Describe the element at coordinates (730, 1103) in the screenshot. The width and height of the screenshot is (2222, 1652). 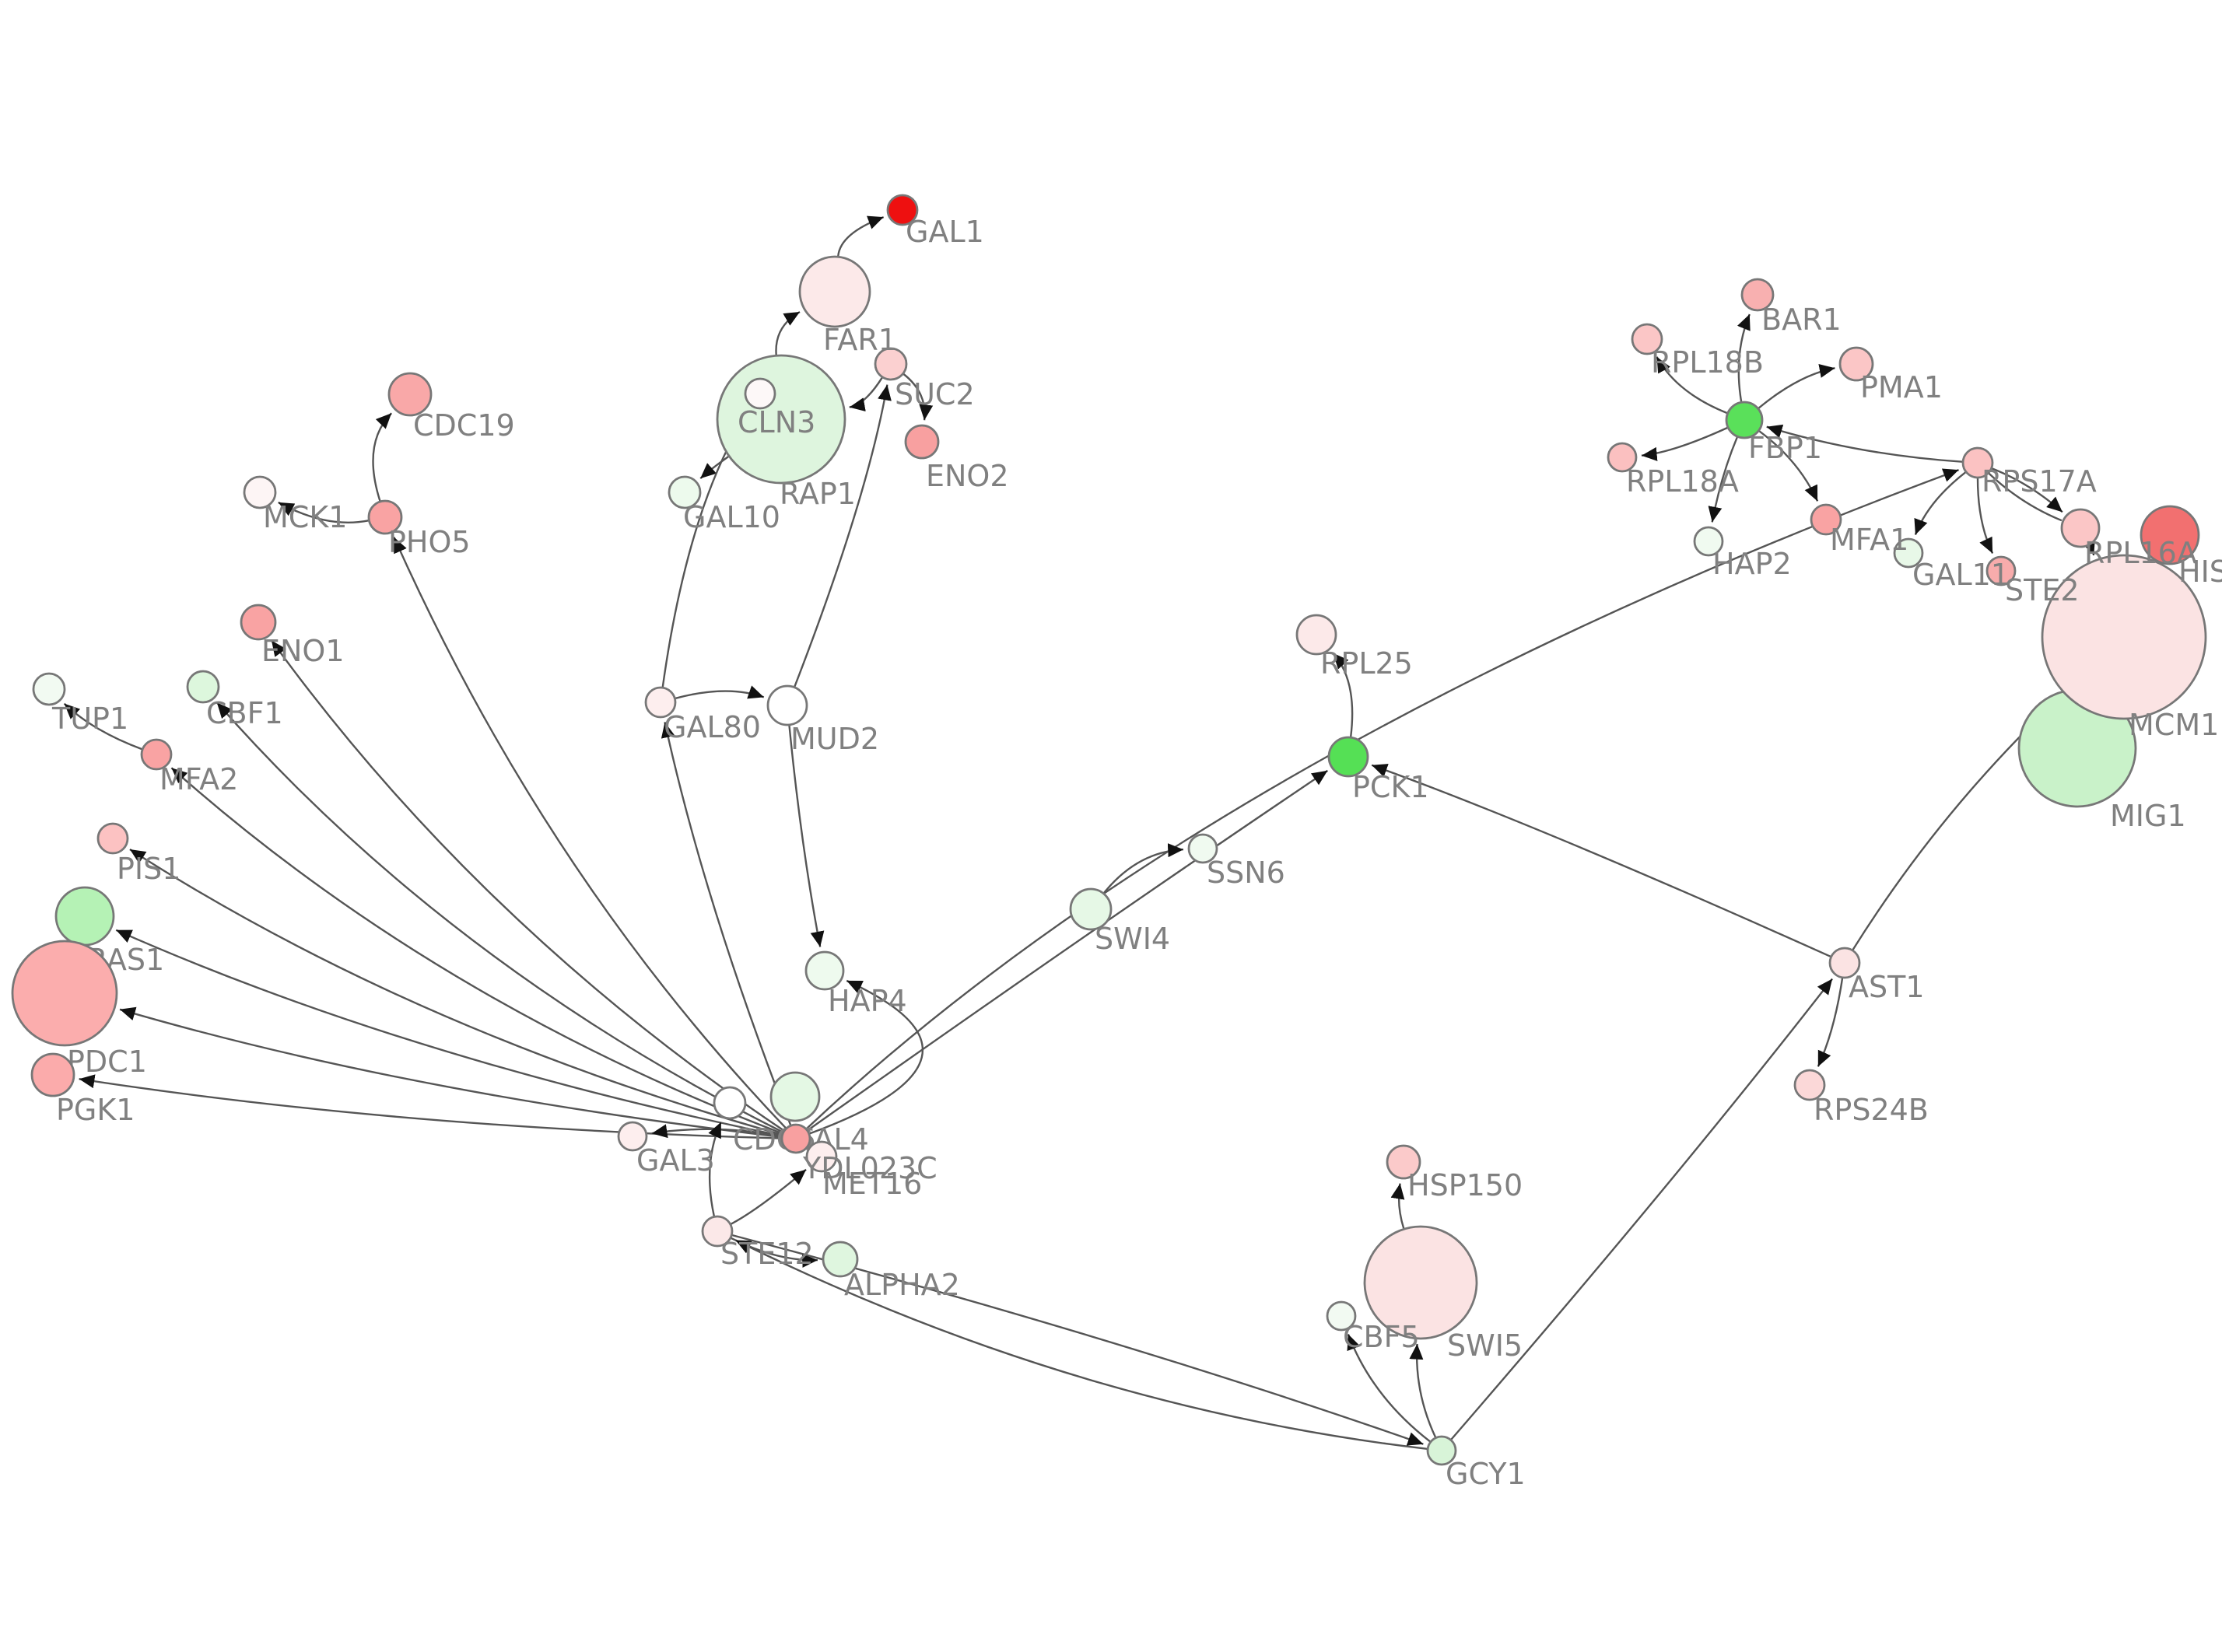
I see `node-CDC6` at that location.